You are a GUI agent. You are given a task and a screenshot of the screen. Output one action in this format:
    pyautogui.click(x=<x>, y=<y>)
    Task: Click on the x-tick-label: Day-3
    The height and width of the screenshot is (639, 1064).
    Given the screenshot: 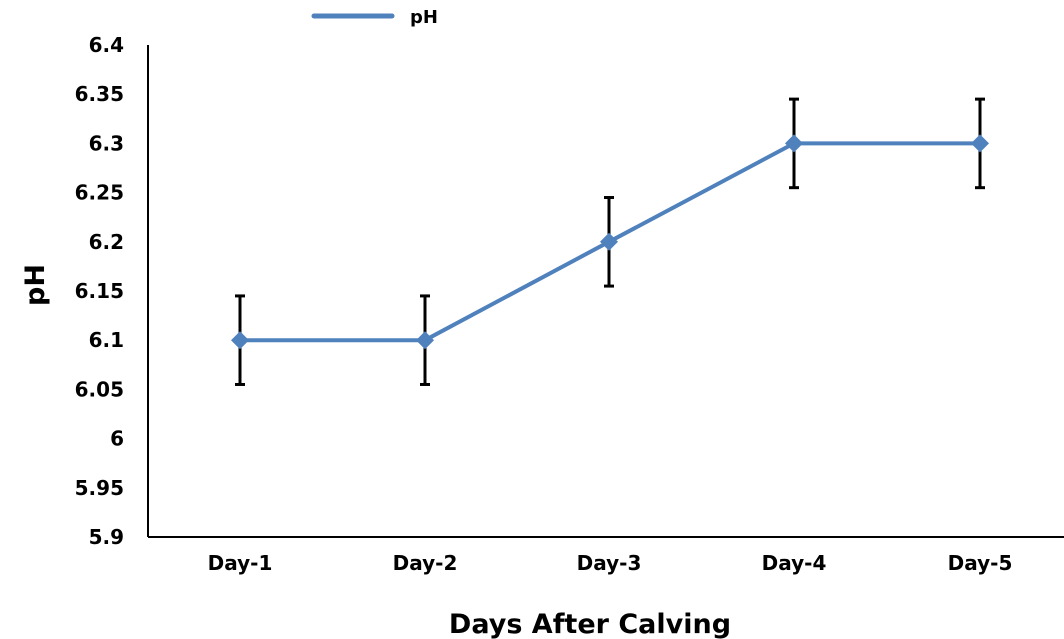 What is the action you would take?
    pyautogui.click(x=609, y=563)
    